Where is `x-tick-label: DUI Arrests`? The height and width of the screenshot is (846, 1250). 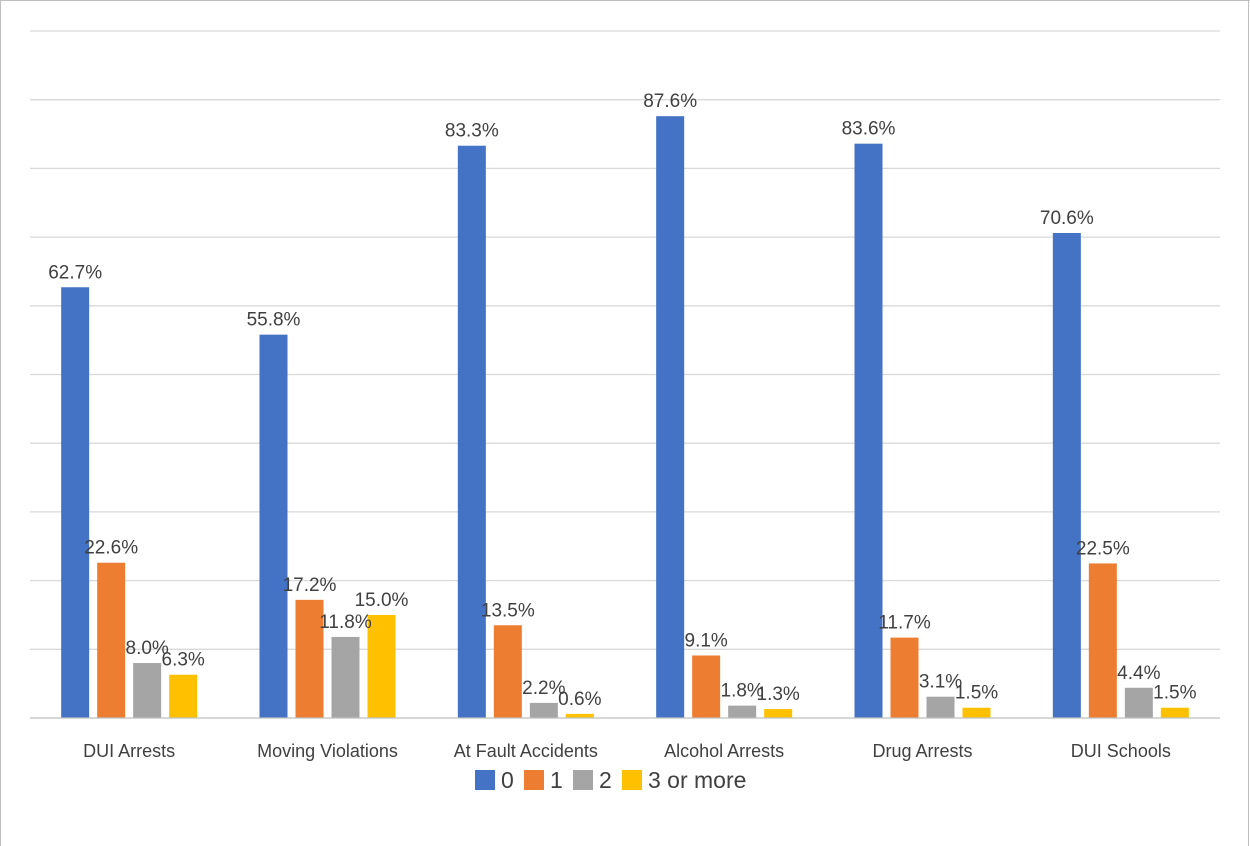
x-tick-label: DUI Arrests is located at coordinates (129, 751).